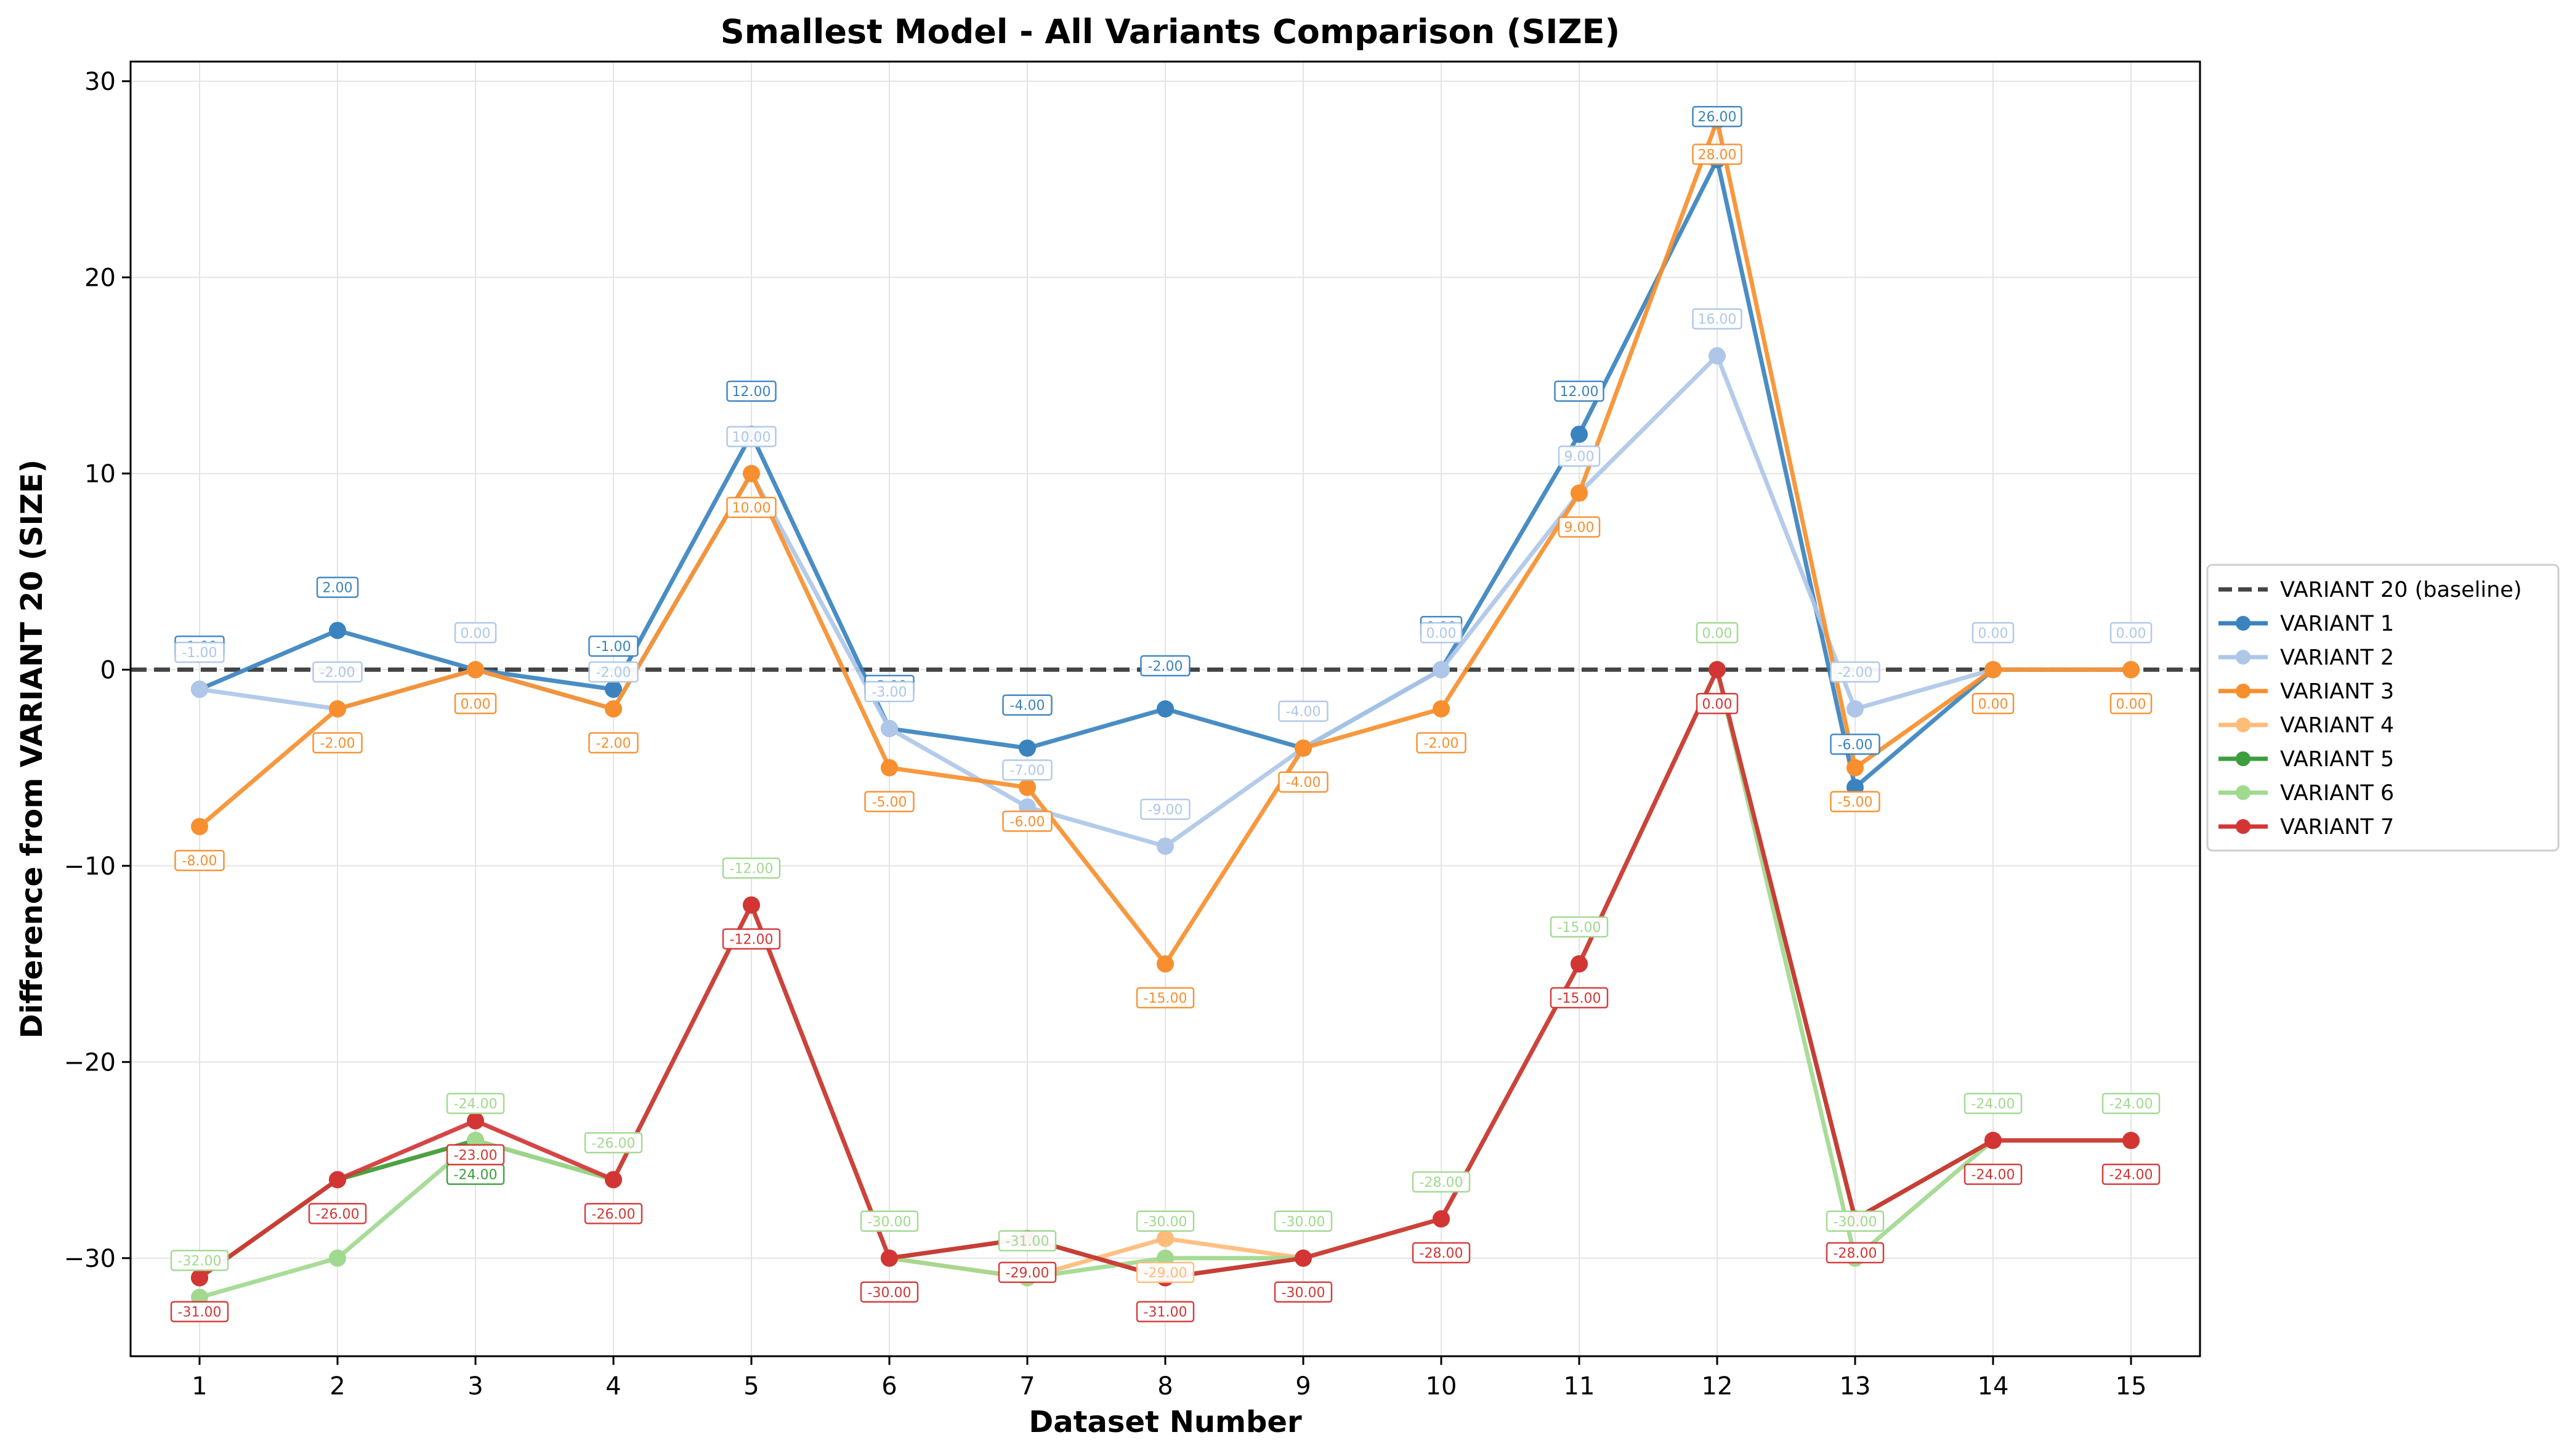  Describe the element at coordinates (889, 692) in the screenshot. I see `data-label: -3.00` at that location.